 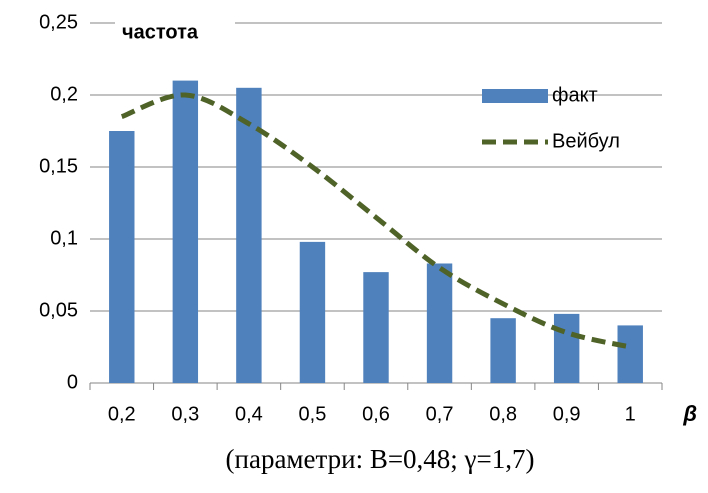 I want to click on x-tick-label: 0,7, so click(x=440, y=414).